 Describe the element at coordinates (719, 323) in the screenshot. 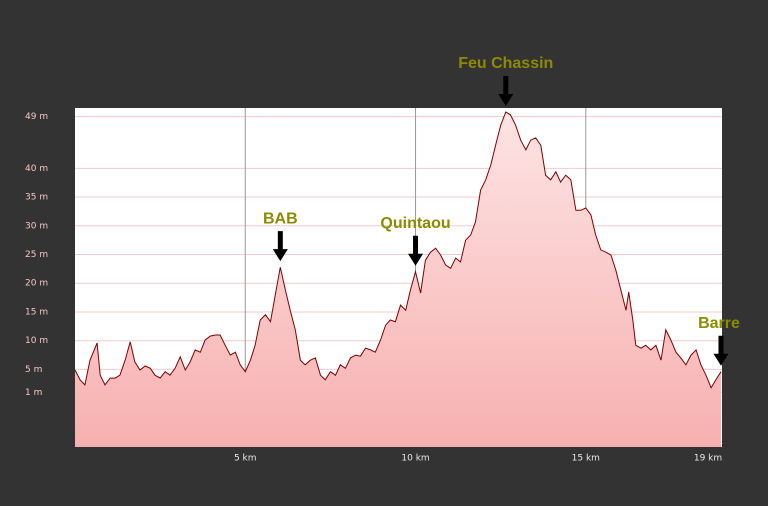

I see `annotation: Barre` at that location.